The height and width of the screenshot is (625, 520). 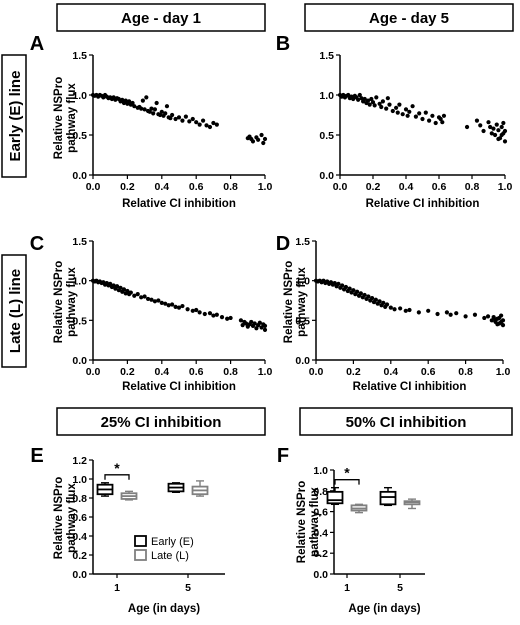 What do you see at coordinates (388, 498) in the screenshot?
I see `box-early` at bounding box center [388, 498].